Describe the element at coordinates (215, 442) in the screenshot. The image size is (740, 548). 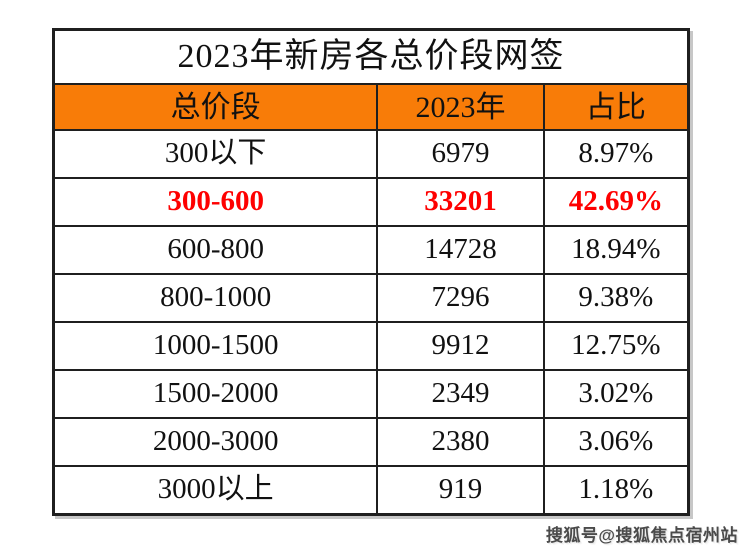
I see `cell-segment: 2000-3000` at that location.